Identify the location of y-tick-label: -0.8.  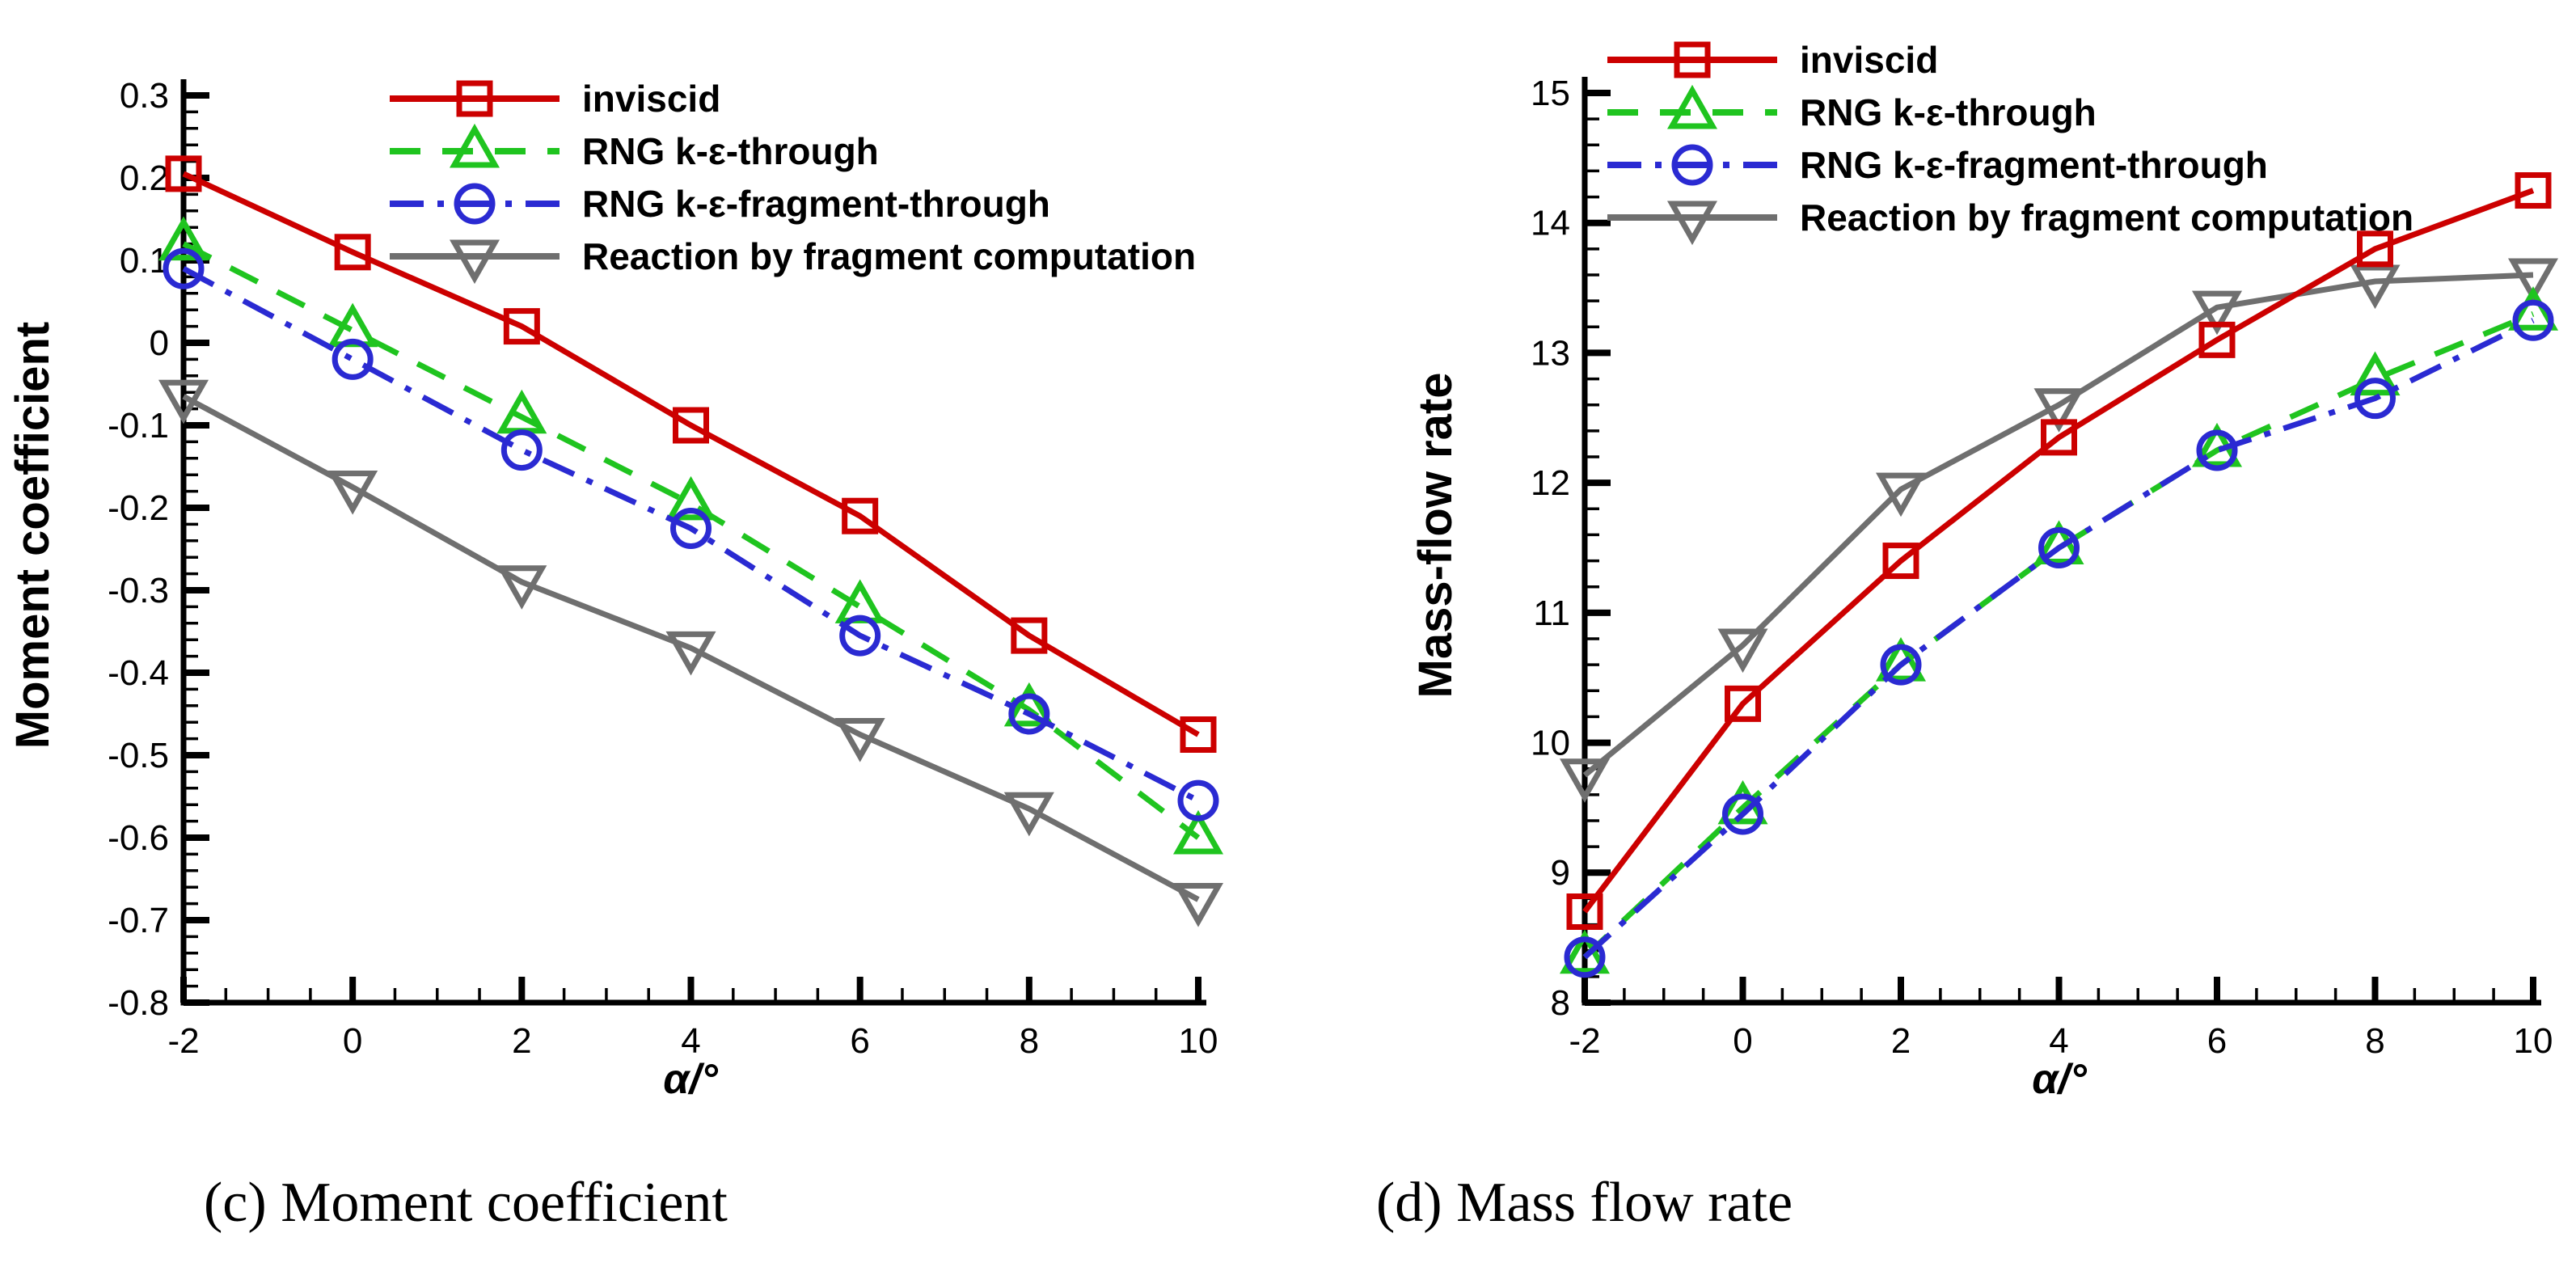
(138, 1003).